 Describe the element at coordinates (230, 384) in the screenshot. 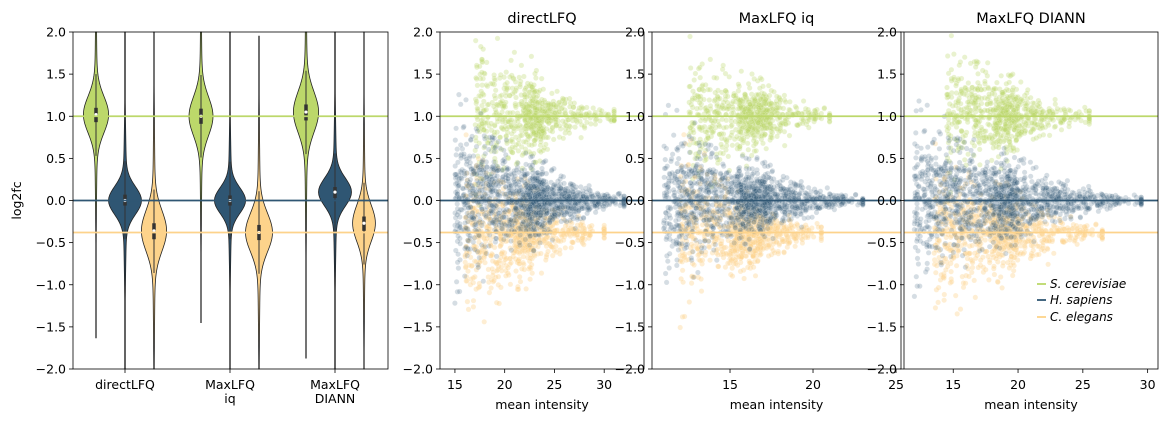

I see `x-tick-label: MaxLFQ` at that location.